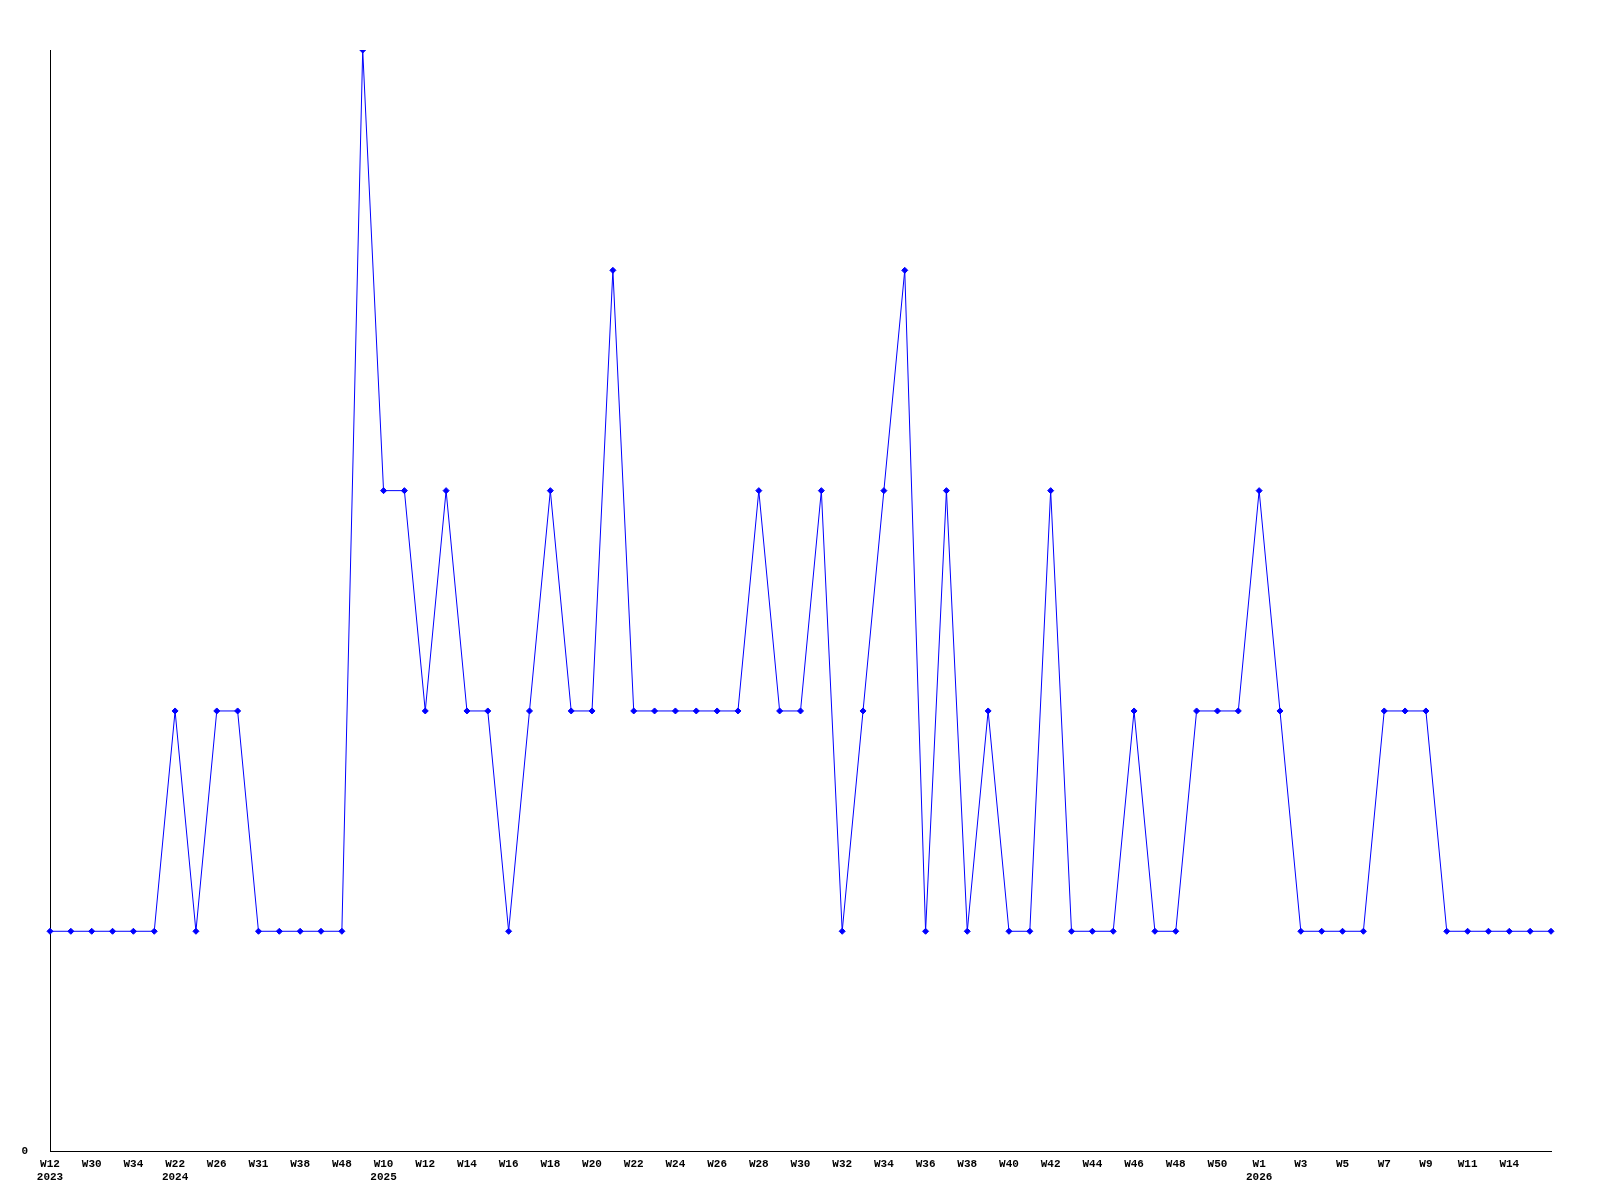  What do you see at coordinates (1301, 1163) in the screenshot?
I see `x-tick-label: W3` at bounding box center [1301, 1163].